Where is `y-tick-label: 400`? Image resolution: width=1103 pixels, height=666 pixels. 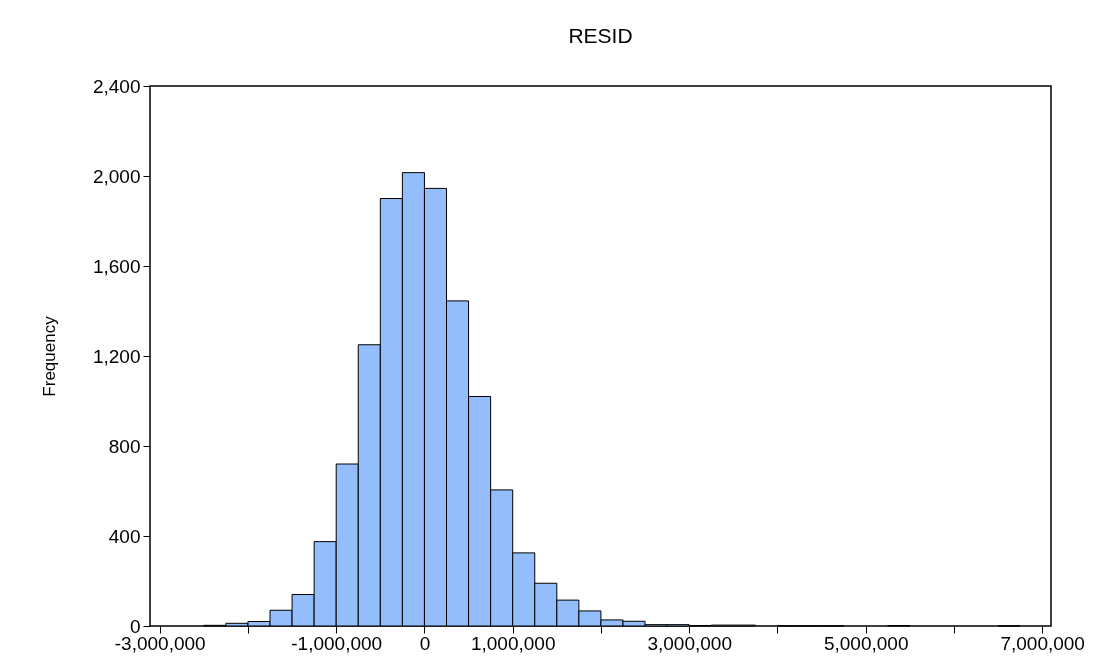 y-tick-label: 400 is located at coordinates (124, 536).